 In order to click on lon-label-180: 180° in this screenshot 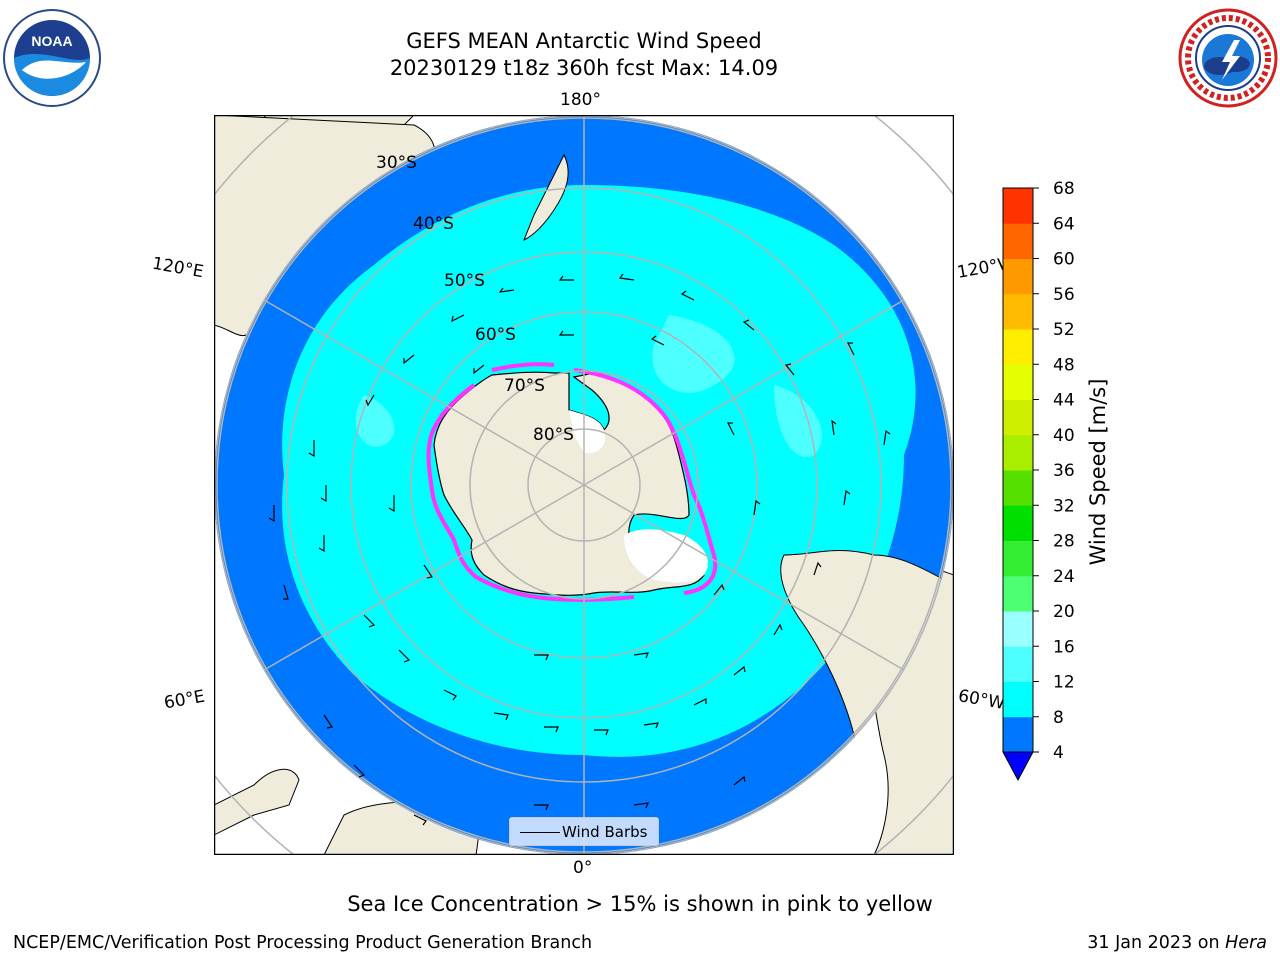, I will do `click(580, 100)`.